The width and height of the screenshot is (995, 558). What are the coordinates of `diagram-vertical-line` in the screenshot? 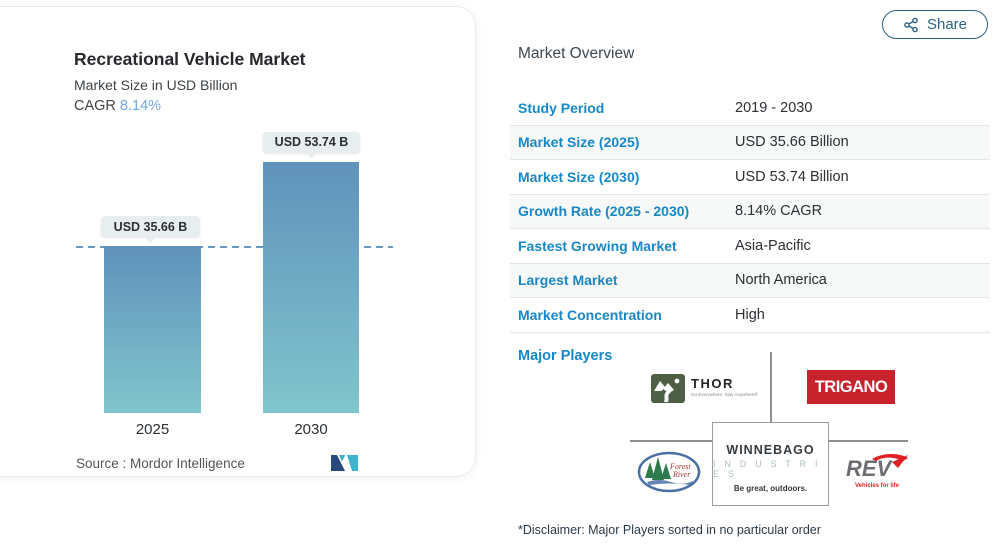 It's located at (771, 387).